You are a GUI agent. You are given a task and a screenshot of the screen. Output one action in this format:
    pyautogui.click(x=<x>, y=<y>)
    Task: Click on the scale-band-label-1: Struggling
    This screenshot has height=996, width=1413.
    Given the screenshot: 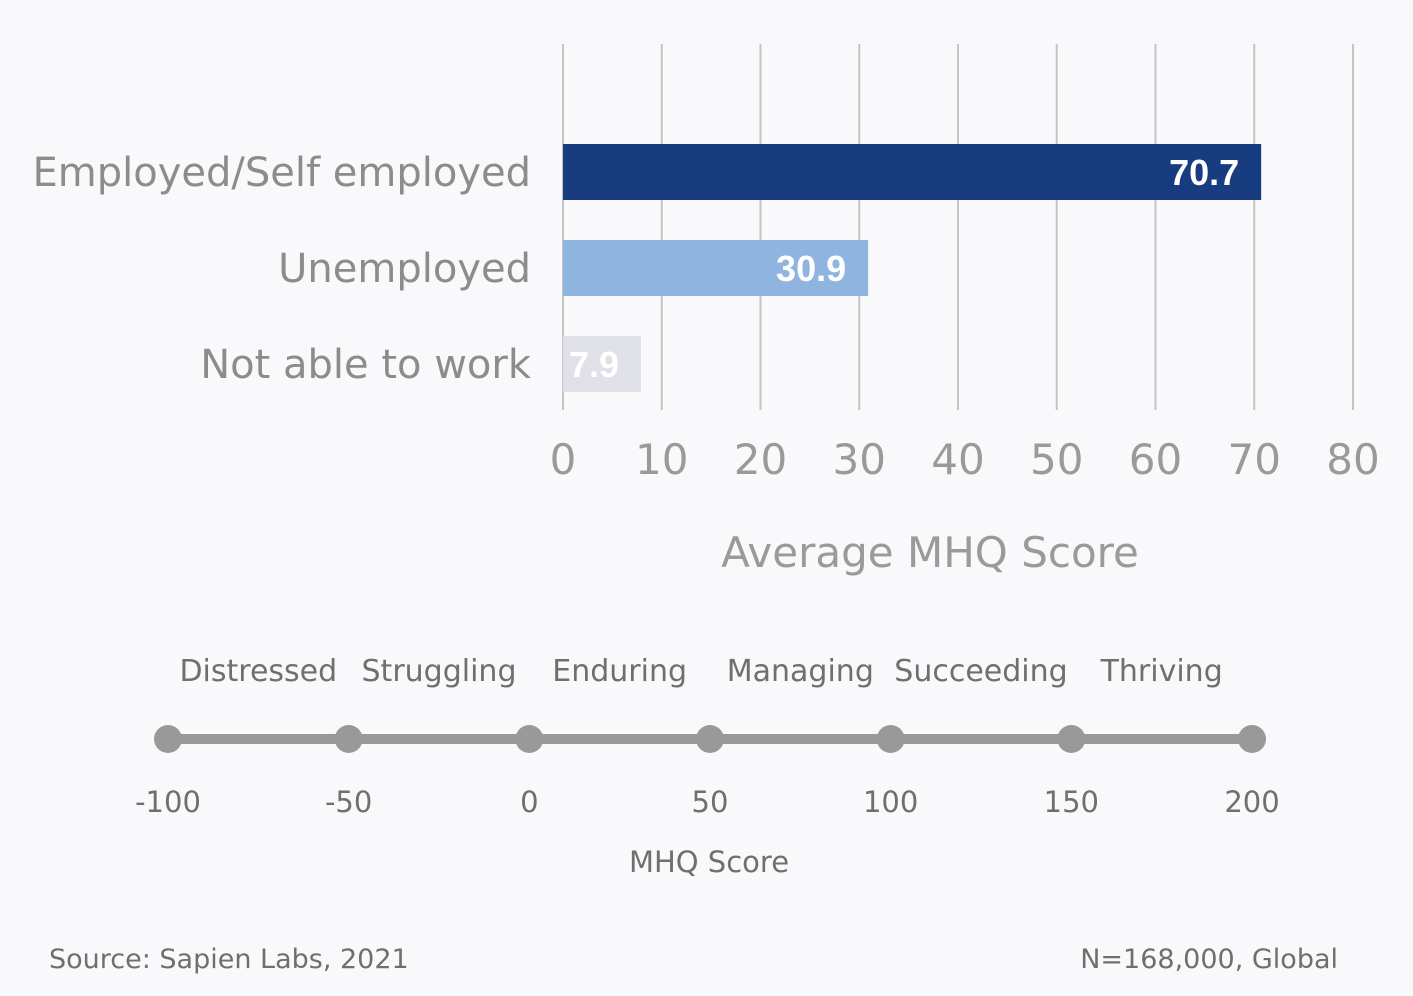 What is the action you would take?
    pyautogui.click(x=439, y=671)
    